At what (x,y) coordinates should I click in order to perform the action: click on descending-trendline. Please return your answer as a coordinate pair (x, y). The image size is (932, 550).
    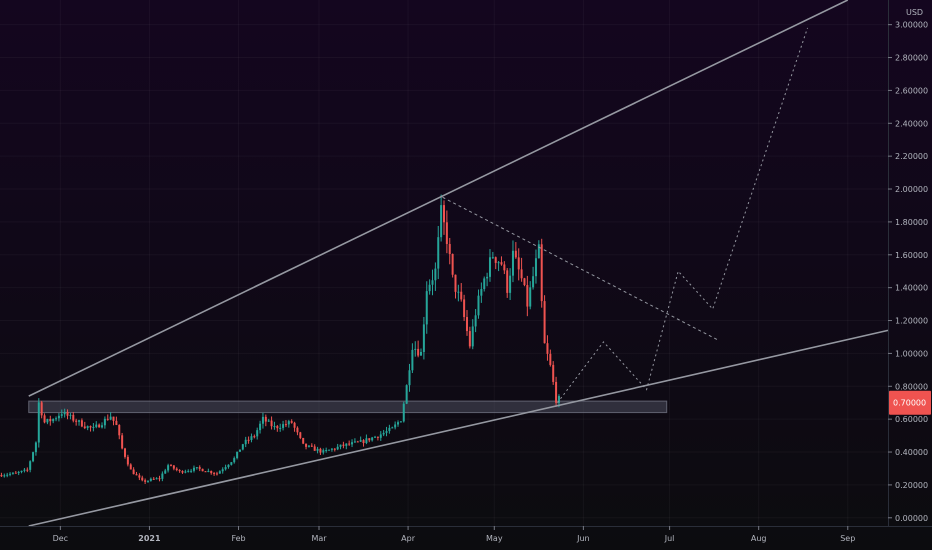
    Looking at the image, I should click on (580, 268).